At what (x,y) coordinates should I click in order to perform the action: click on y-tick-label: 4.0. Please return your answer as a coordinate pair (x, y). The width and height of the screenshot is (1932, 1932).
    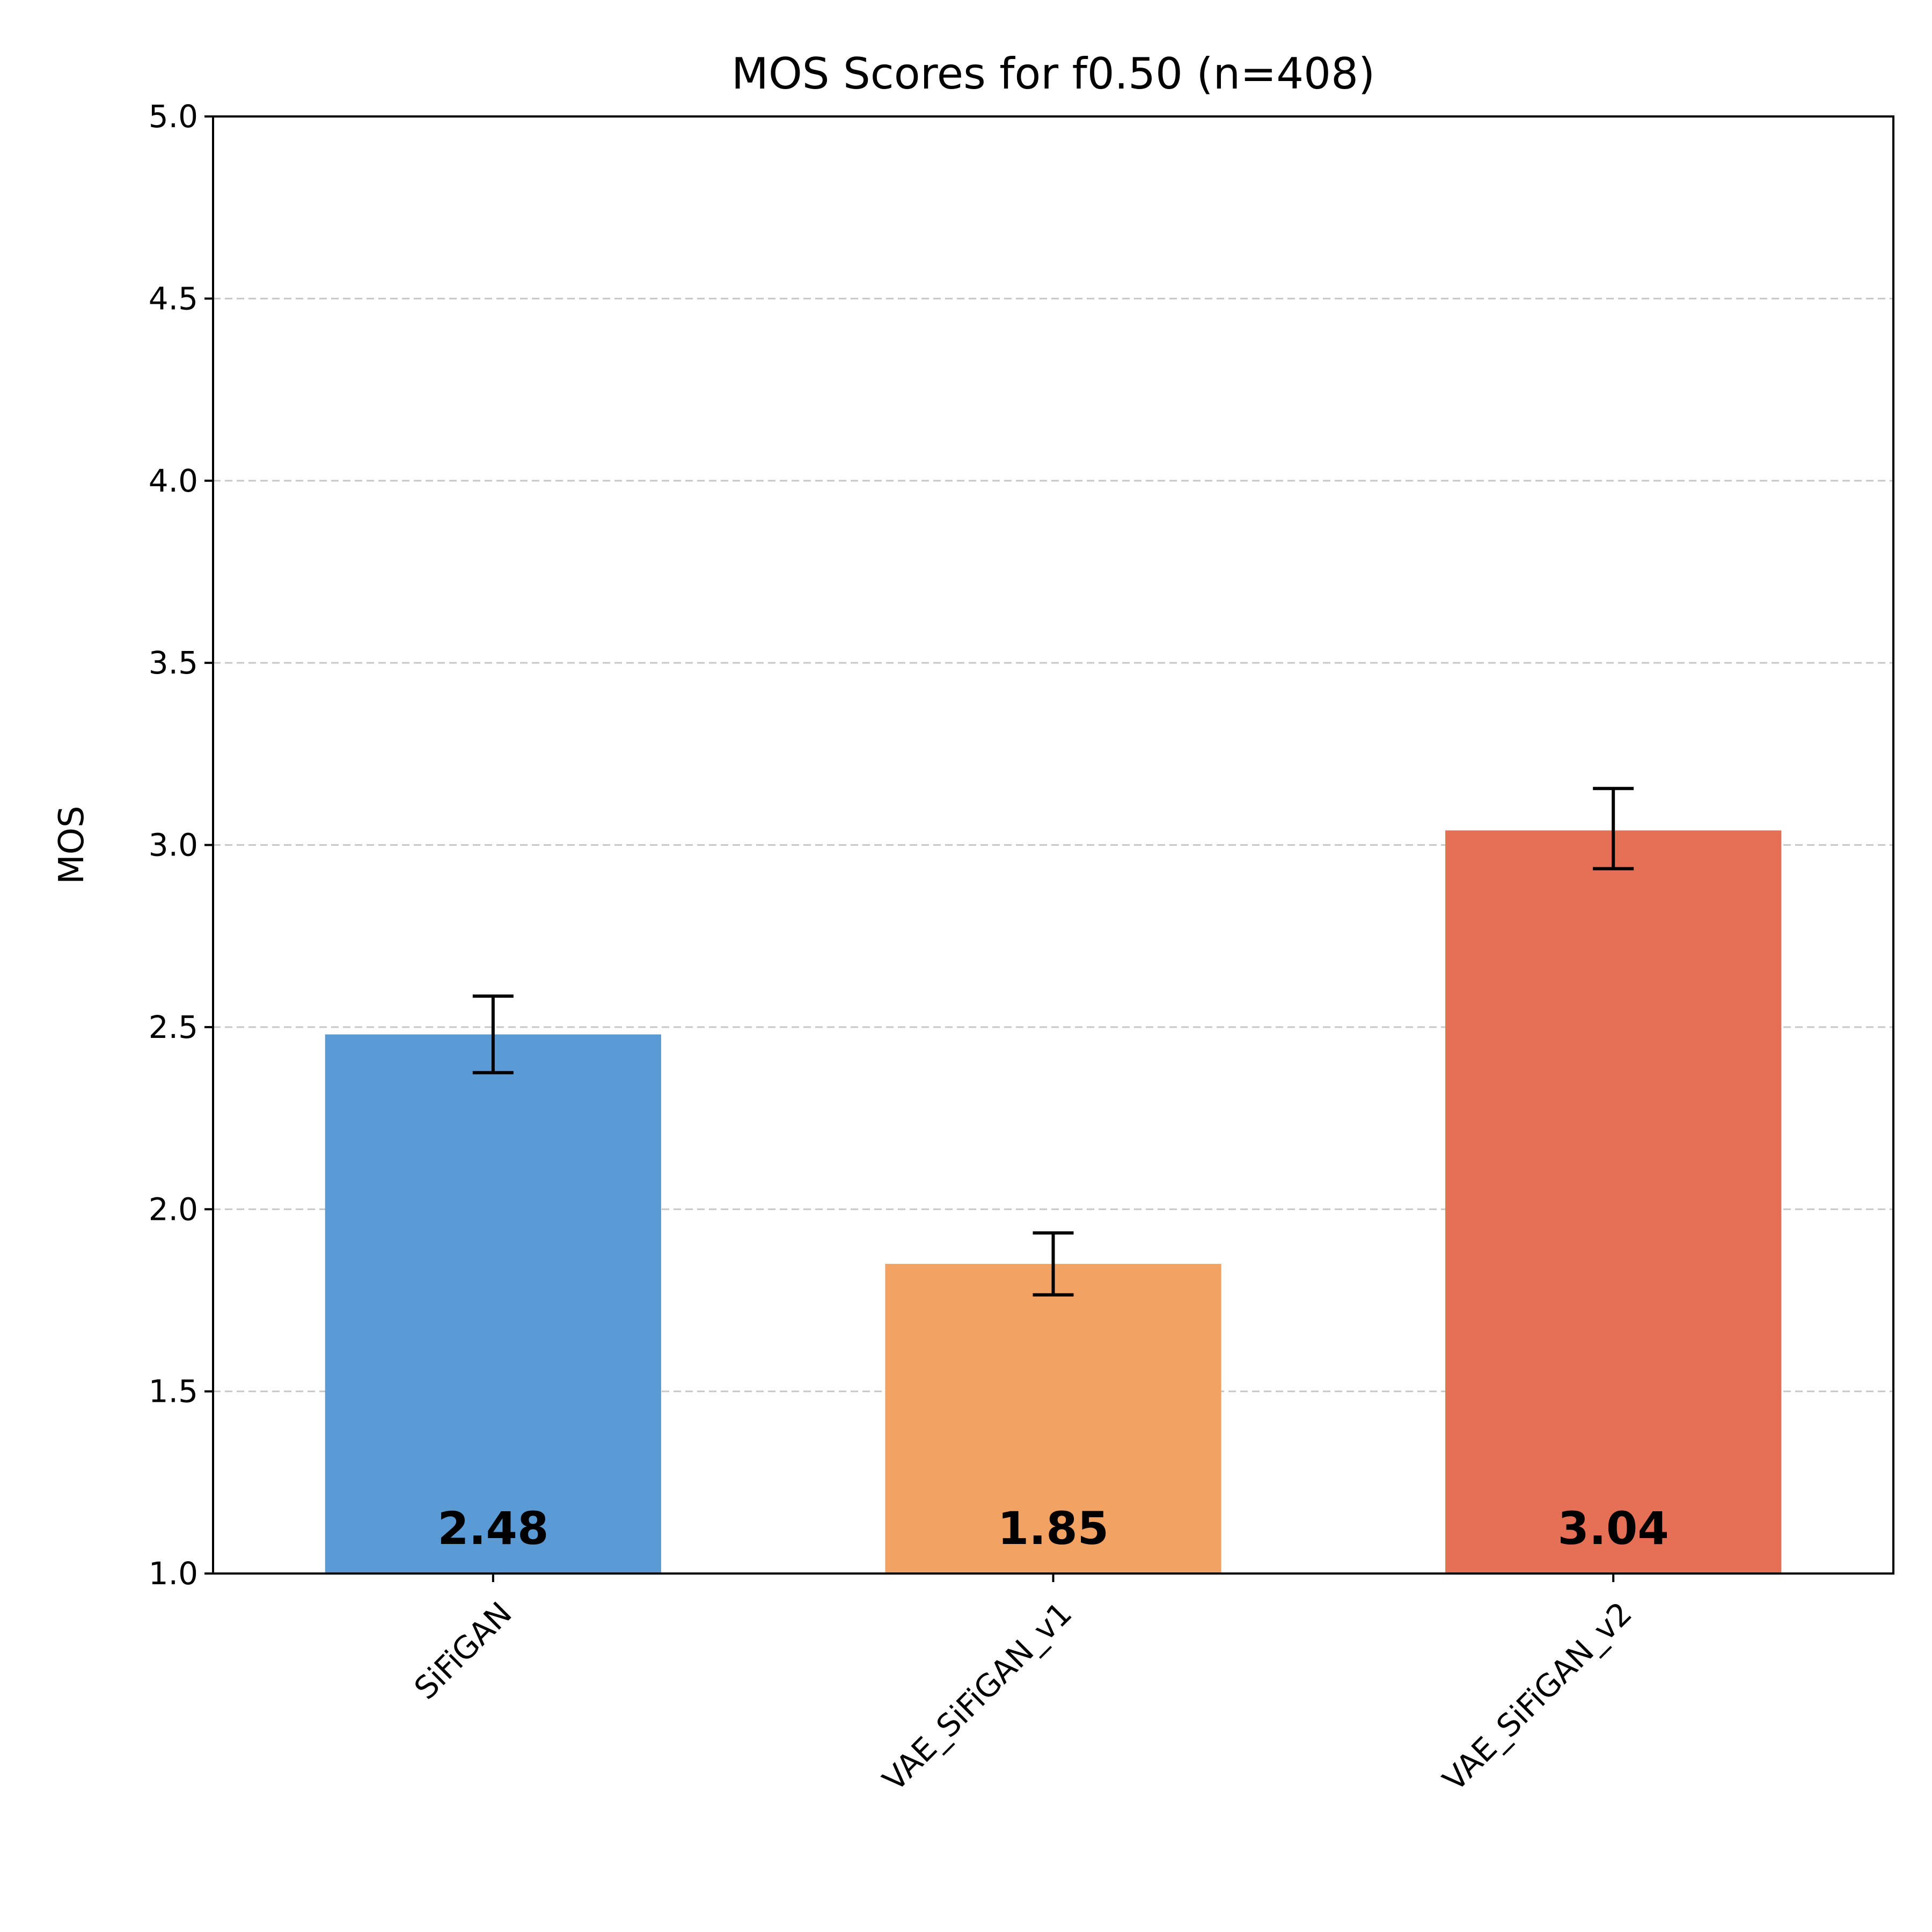
    Looking at the image, I should click on (173, 481).